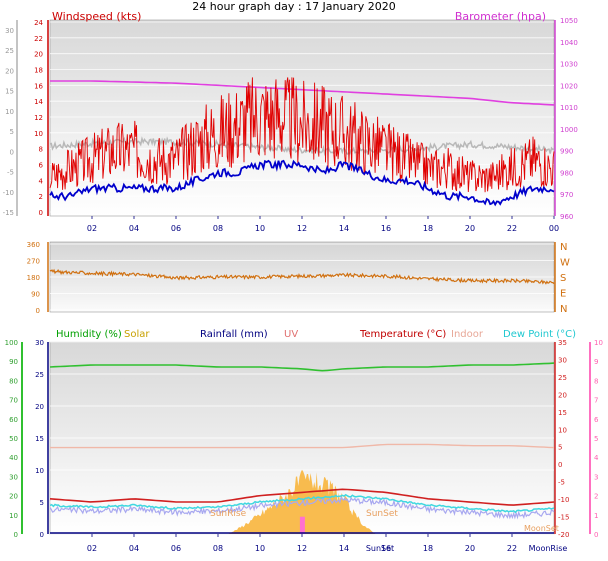 Image resolution: width=608 pixels, height=561 pixels. What do you see at coordinates (38, 39) in the screenshot?
I see `left-tick-label: 22` at bounding box center [38, 39].